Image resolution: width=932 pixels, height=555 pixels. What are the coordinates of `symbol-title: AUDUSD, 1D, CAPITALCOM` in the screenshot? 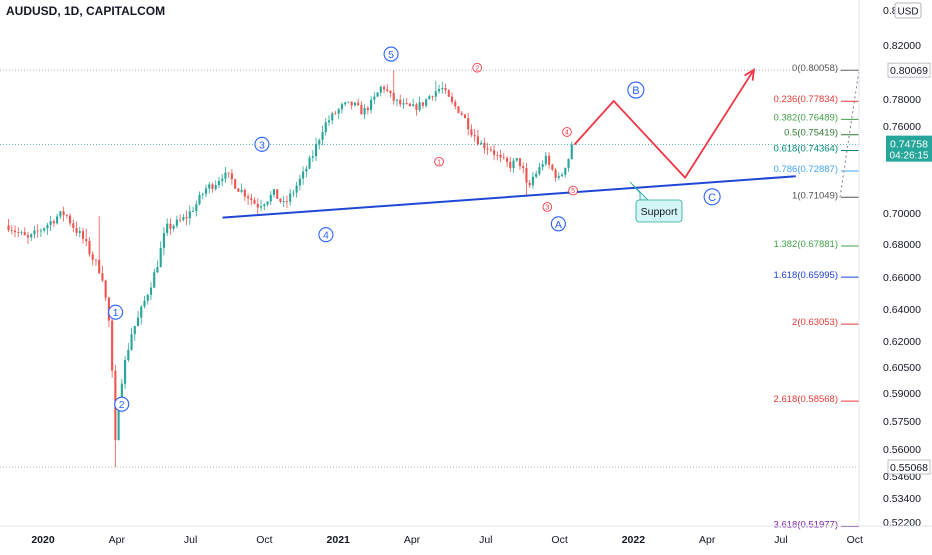 It's located at (85, 11).